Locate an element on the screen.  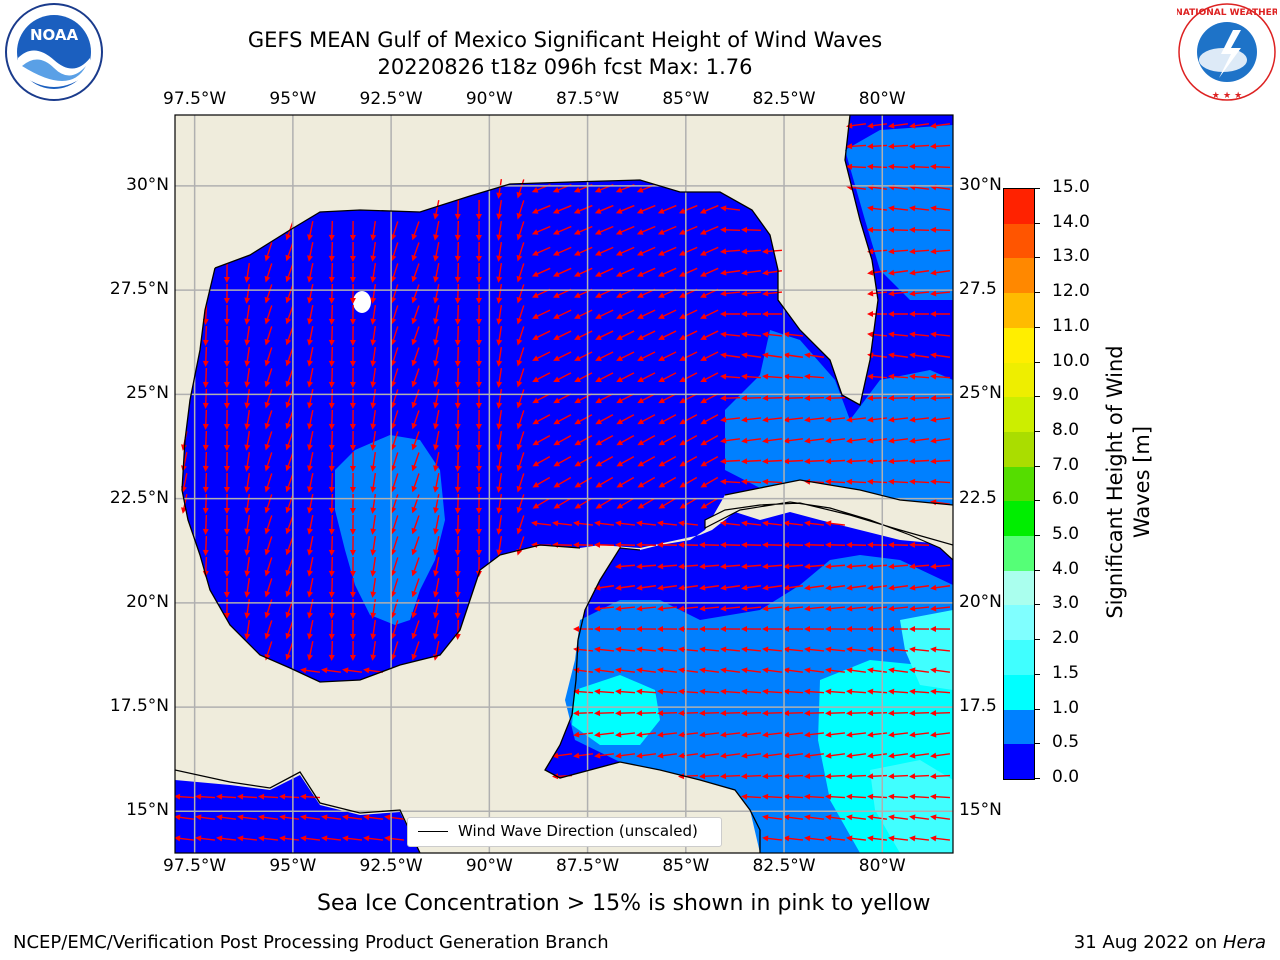
colorbar-tick-label: 0.5 is located at coordinates (1066, 742).